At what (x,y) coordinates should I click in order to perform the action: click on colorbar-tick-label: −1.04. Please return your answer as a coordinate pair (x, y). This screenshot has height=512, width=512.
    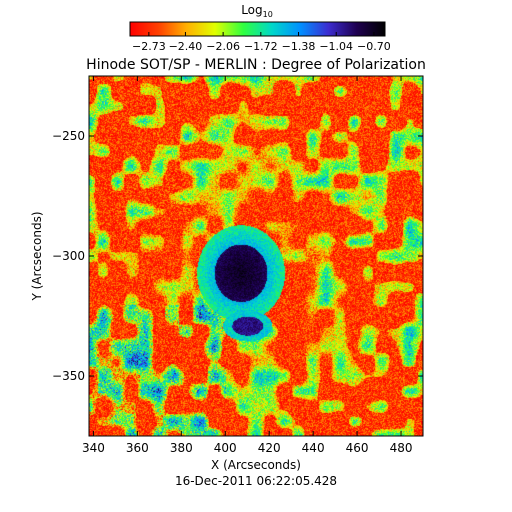
    Looking at the image, I should click on (336, 46).